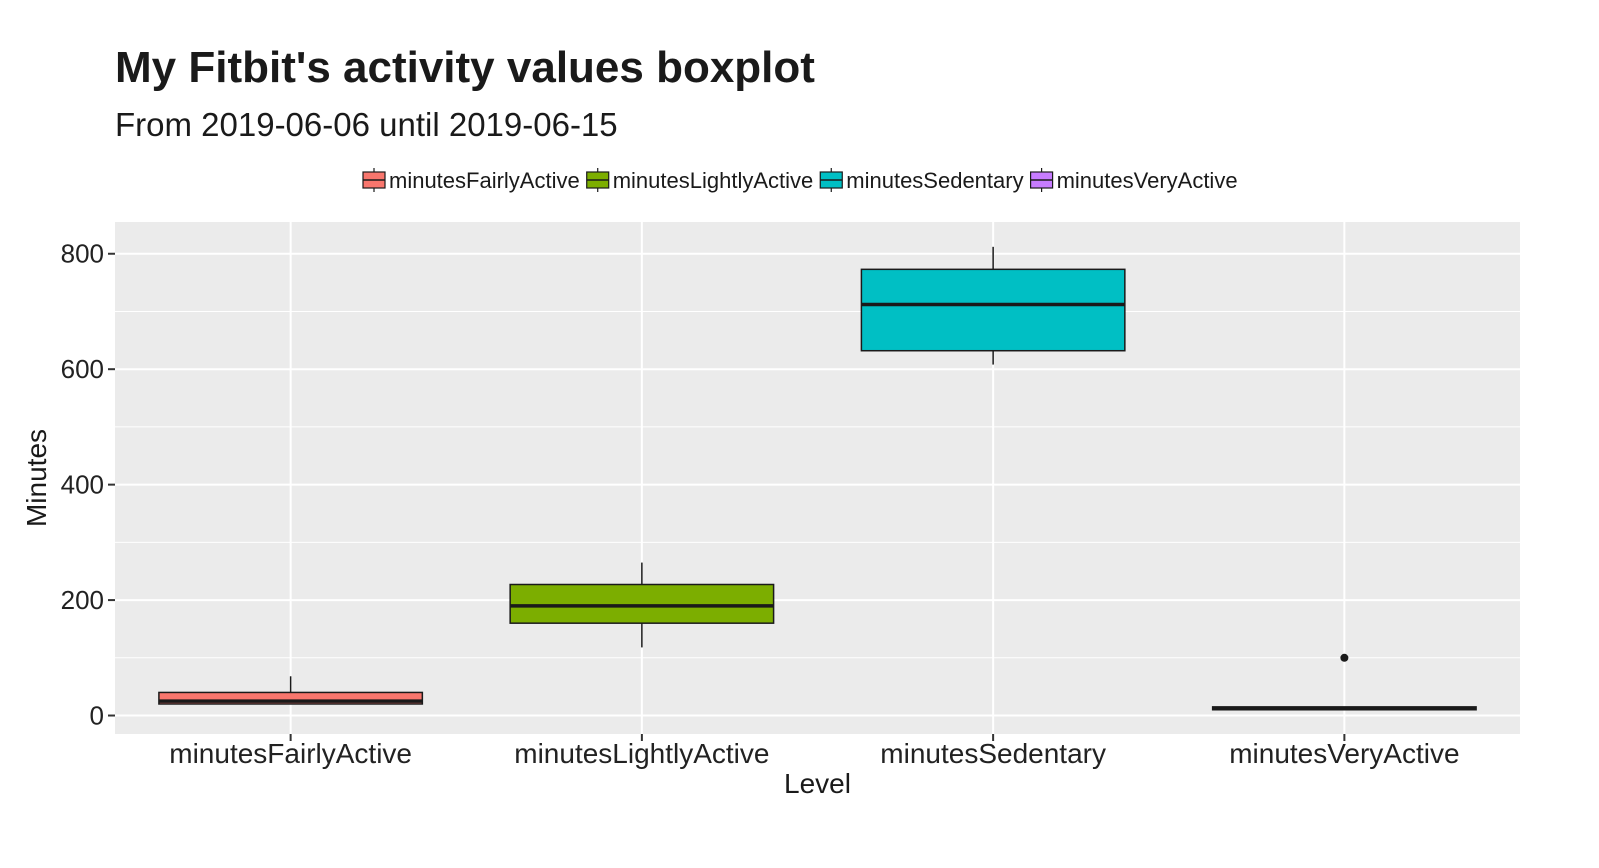  What do you see at coordinates (641, 753) in the screenshot?
I see `x-tick-label: minutesLightlyActive` at bounding box center [641, 753].